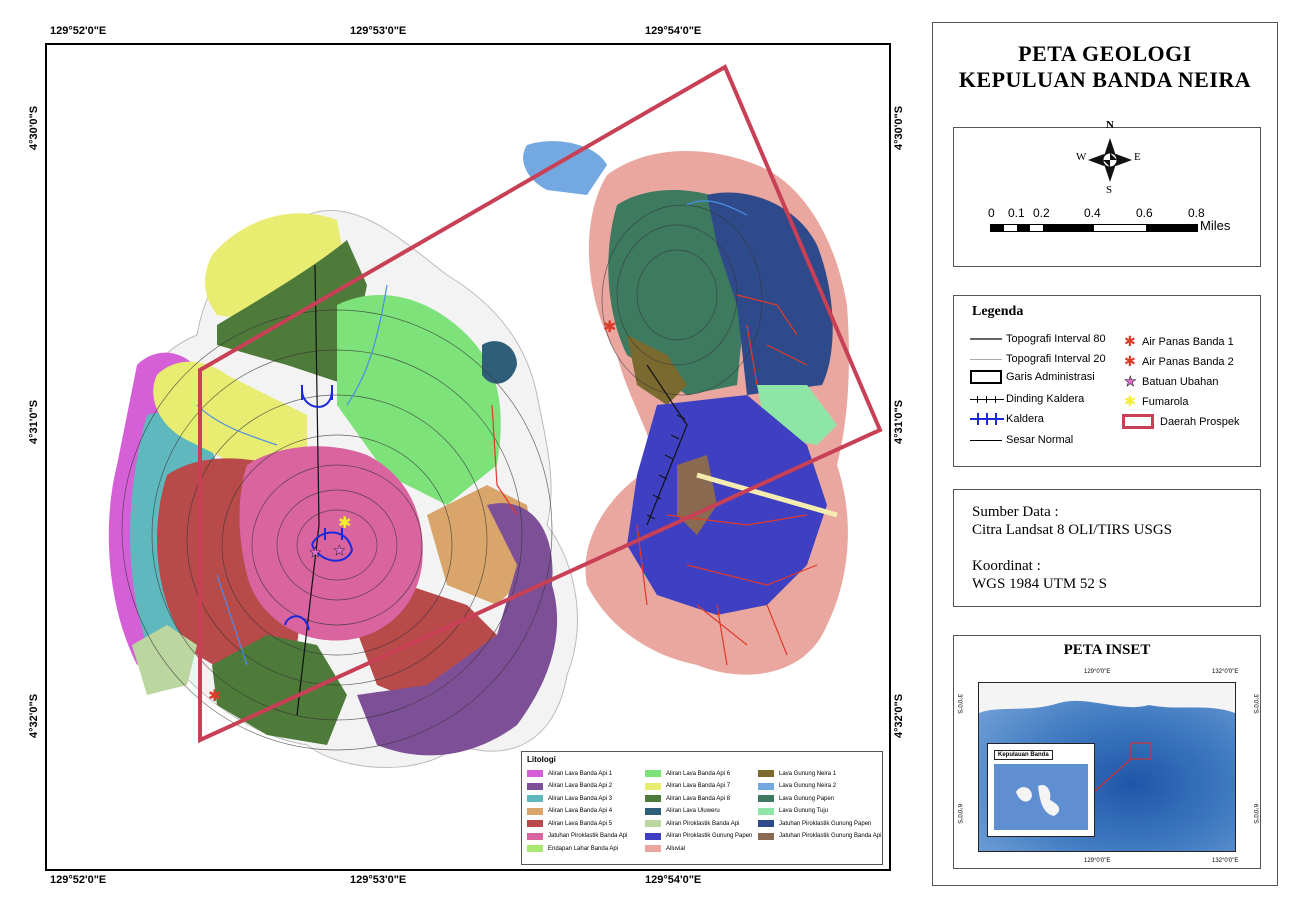 The height and width of the screenshot is (910, 1310). I want to click on scale-tick-1: 0.1, so click(1016, 213).